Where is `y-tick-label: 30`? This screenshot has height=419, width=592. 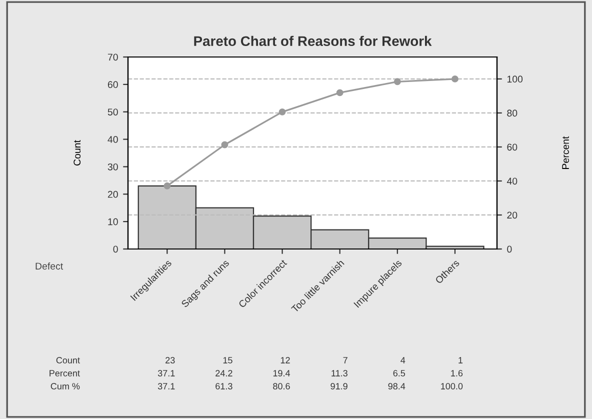 y-tick-label: 30 is located at coordinates (113, 166).